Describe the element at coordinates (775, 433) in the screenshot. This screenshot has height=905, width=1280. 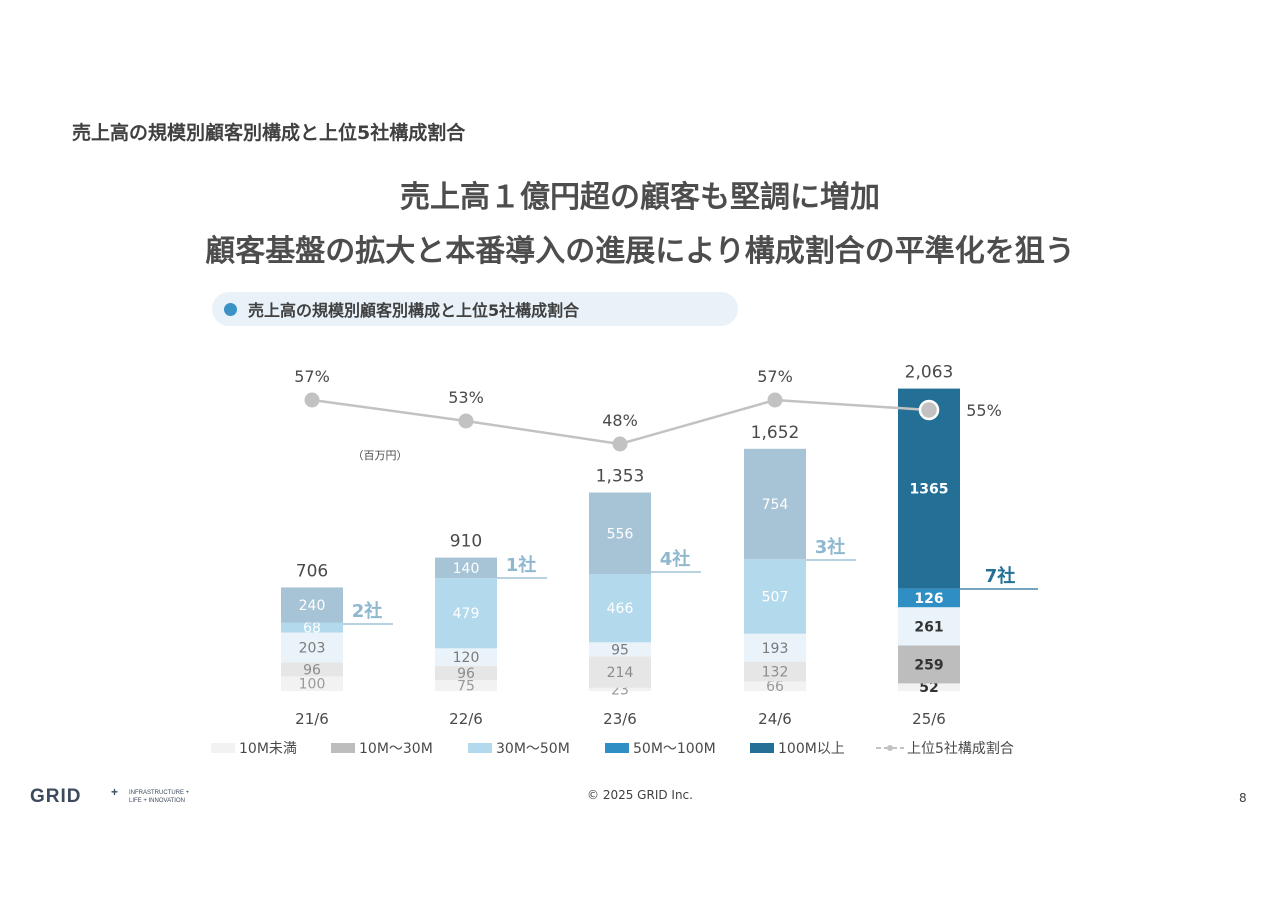
I see `bar-total-label: 1,652` at that location.